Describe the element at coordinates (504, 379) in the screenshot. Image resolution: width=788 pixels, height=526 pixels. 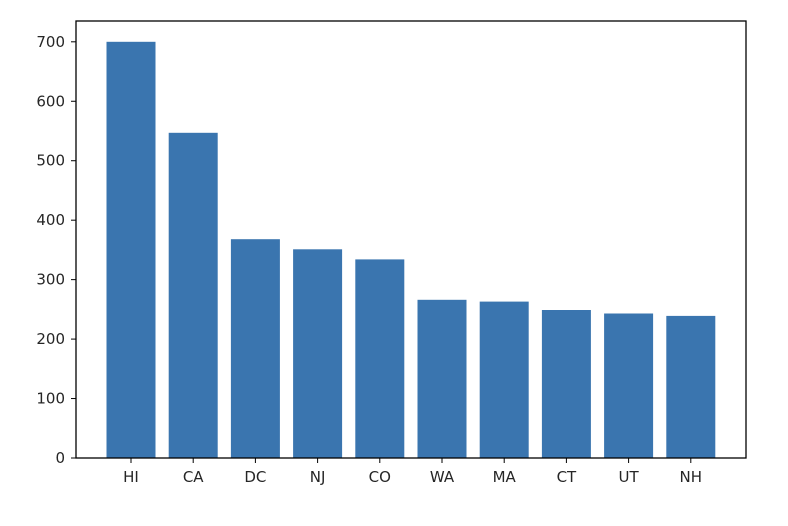
I see `bar-ma` at that location.